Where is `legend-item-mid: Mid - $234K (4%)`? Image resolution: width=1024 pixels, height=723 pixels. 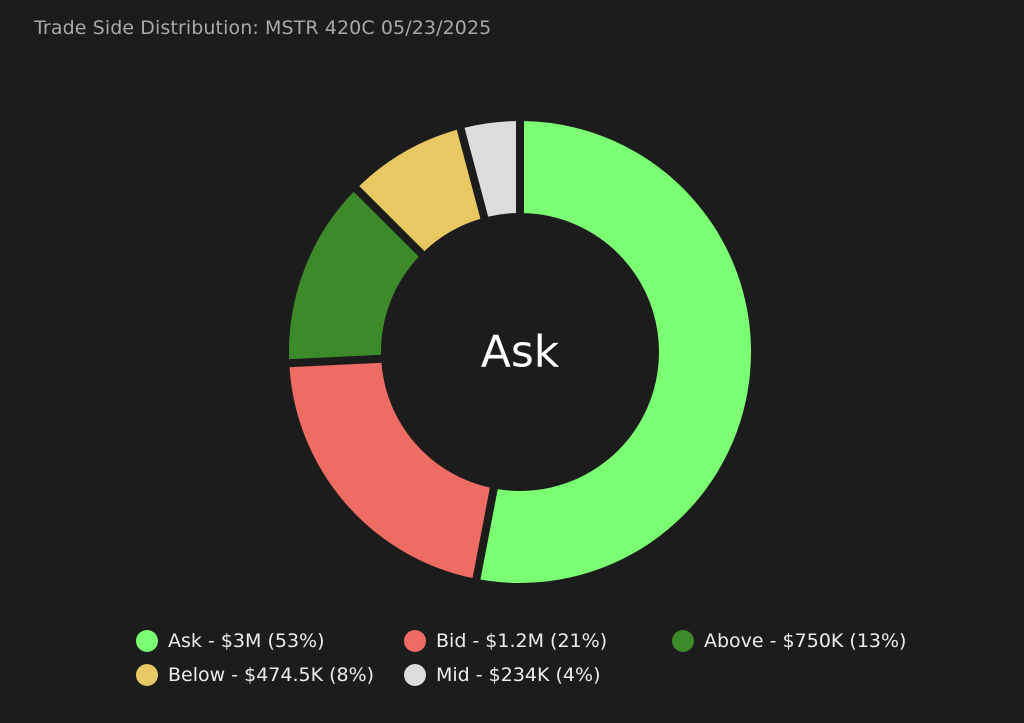
legend-item-mid: Mid - $234K (4%) is located at coordinates (502, 675).